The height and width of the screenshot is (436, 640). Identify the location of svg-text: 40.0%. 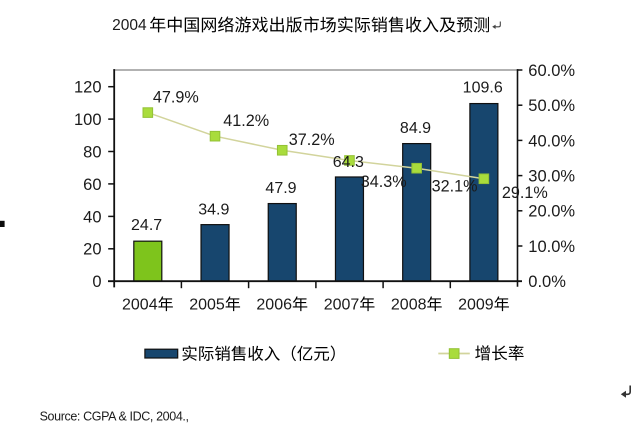
(551, 141).